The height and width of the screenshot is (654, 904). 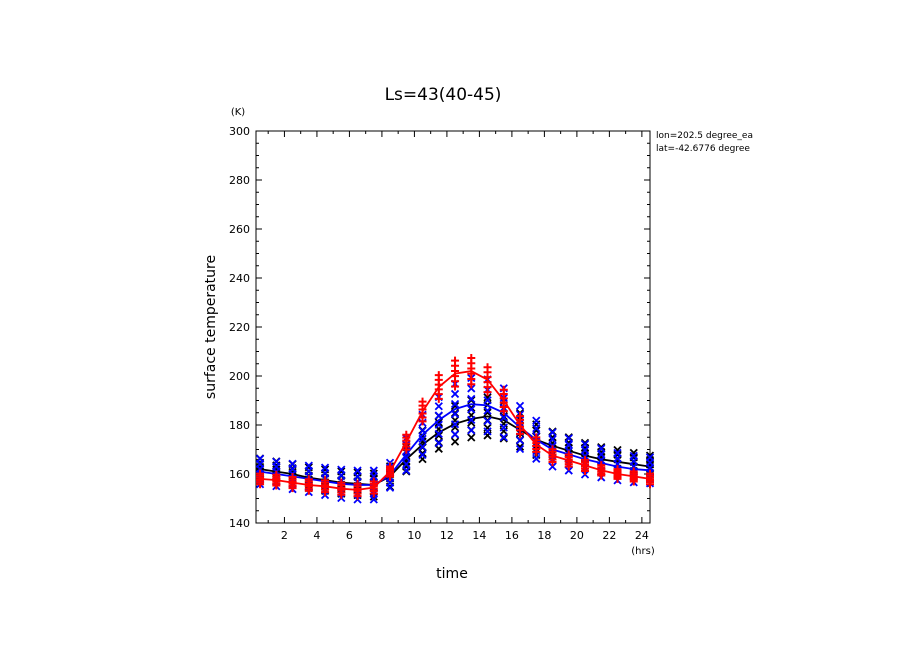 What do you see at coordinates (238, 112) in the screenshot?
I see `y-unit-label: (K)` at bounding box center [238, 112].